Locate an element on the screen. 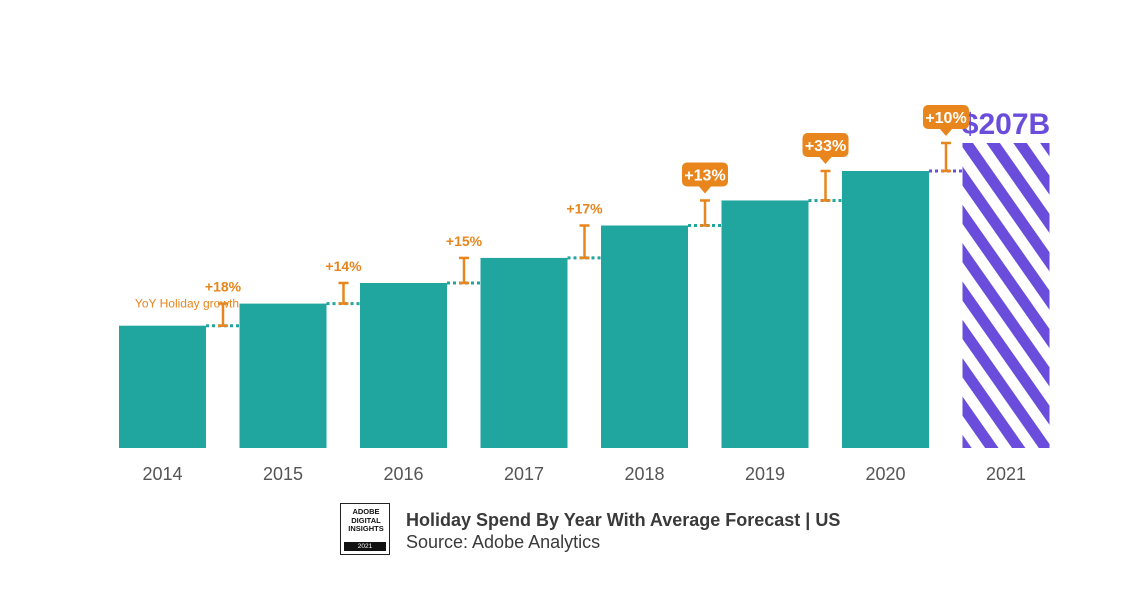 The height and width of the screenshot is (601, 1137). x-tick-label: 2015 is located at coordinates (283, 474).